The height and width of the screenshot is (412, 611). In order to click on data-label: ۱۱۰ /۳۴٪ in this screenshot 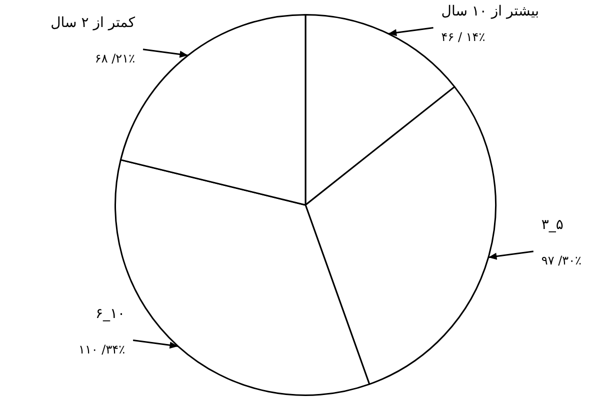, I will do `click(102, 349)`.